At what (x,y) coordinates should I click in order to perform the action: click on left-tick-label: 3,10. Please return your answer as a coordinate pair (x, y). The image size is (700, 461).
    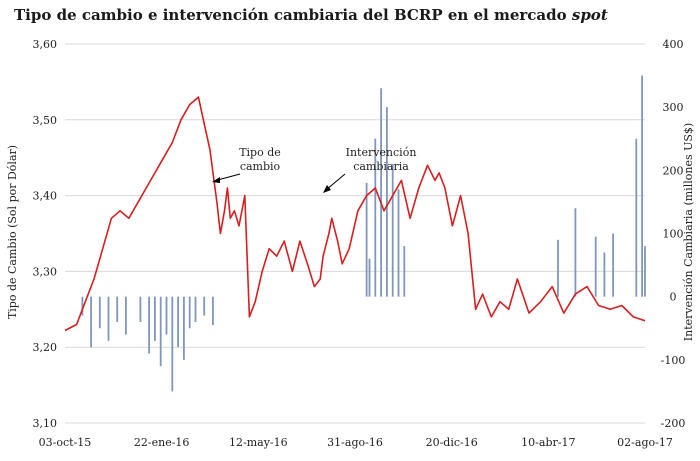
    Looking at the image, I should click on (45, 423).